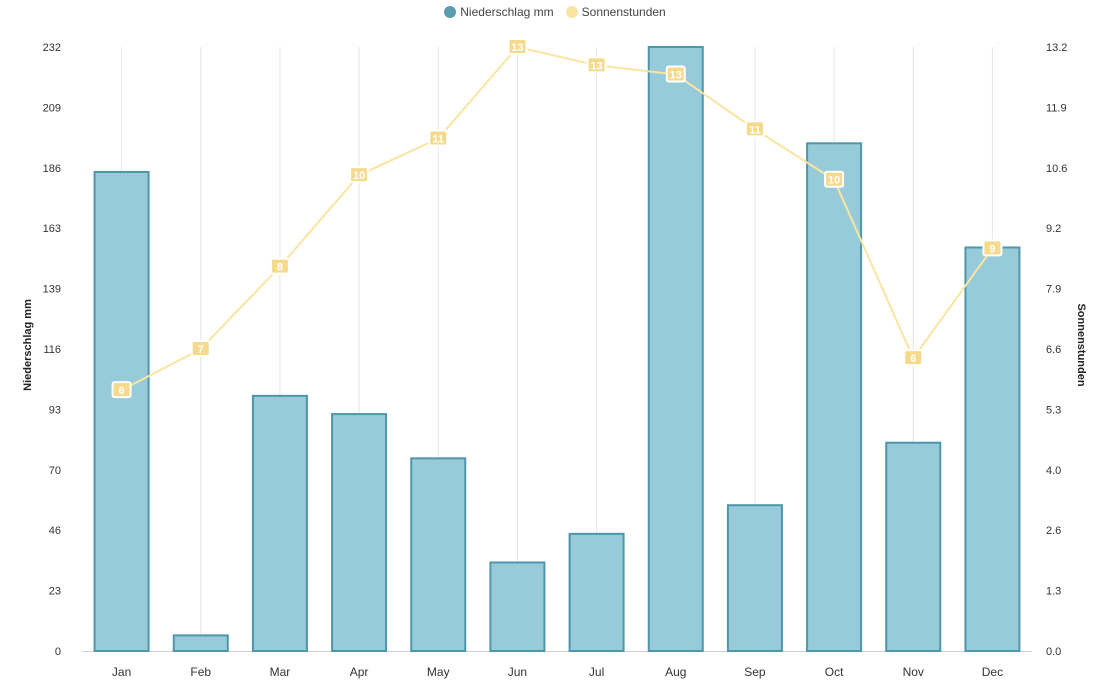  I want to click on data-label-jan: 6, so click(121, 390).